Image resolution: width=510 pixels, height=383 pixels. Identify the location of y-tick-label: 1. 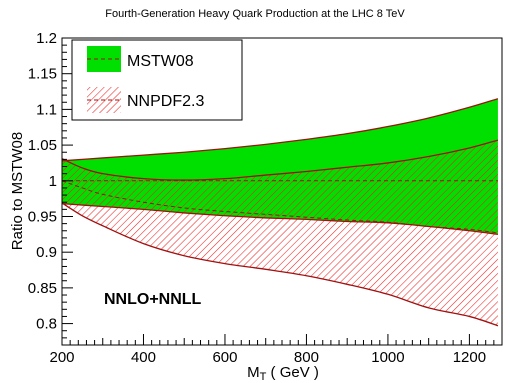
(53, 181).